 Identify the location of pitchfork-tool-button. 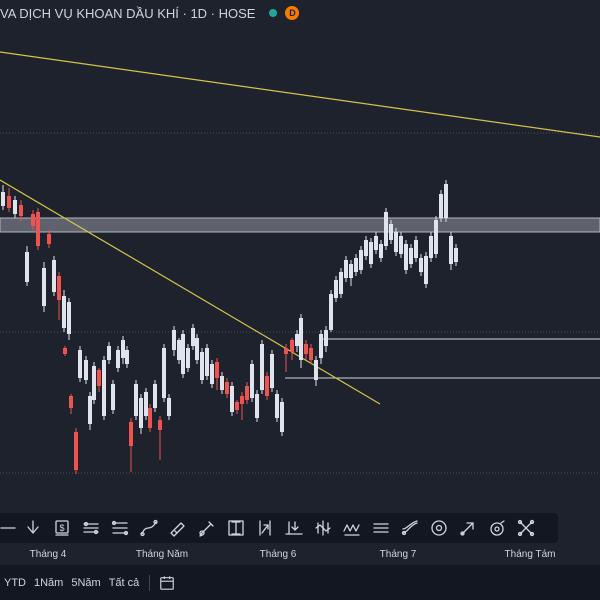
(409, 528).